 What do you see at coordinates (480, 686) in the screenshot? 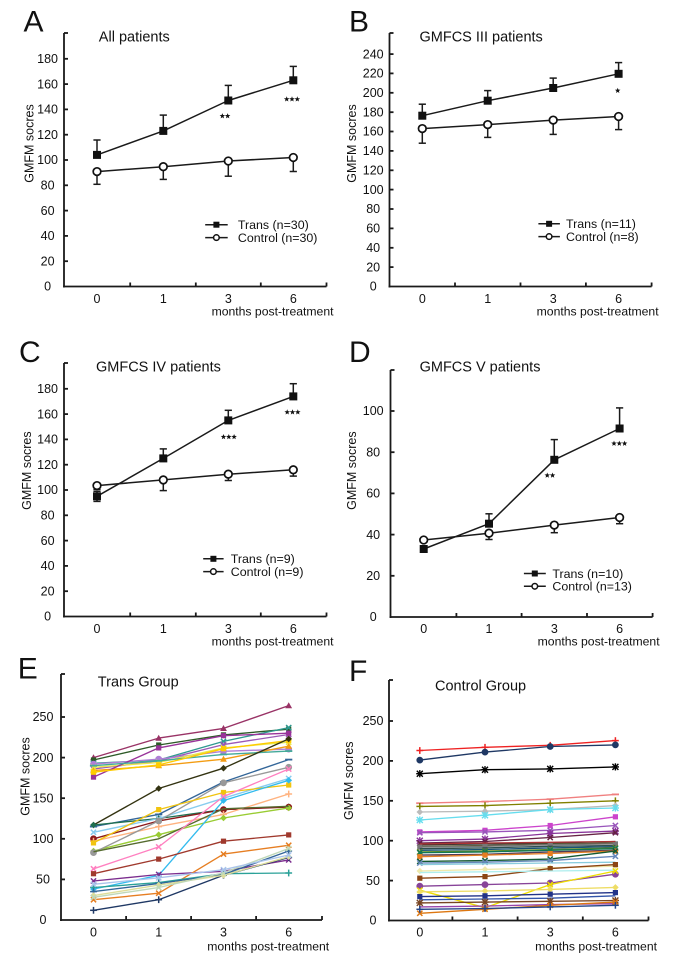
I see `svg-text: Control Group` at bounding box center [480, 686].